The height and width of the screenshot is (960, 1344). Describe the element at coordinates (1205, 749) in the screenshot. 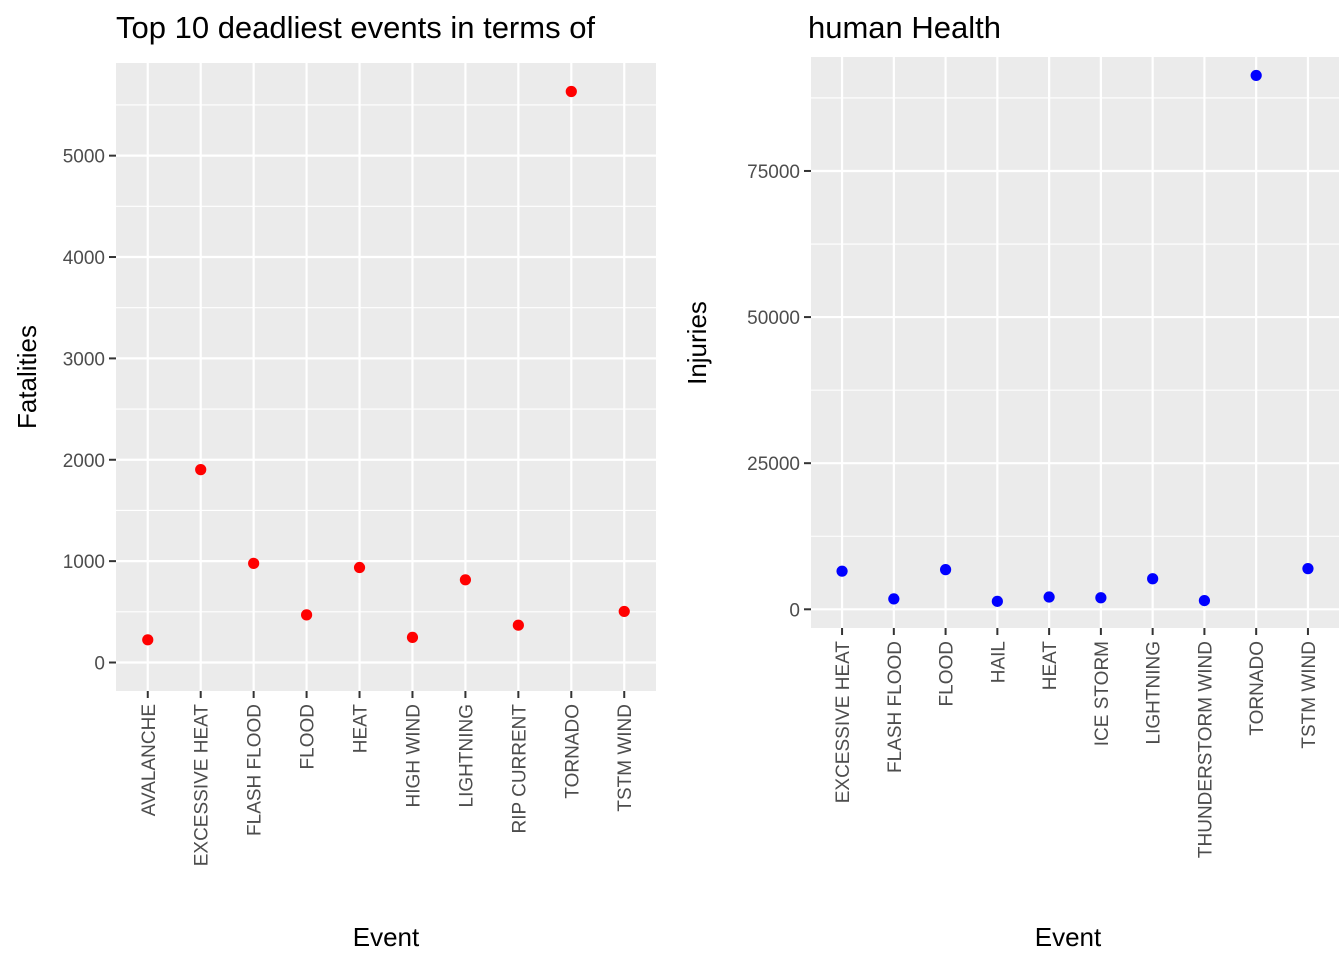

I see `x-tick-label: THUNDERSTORM WIND` at that location.